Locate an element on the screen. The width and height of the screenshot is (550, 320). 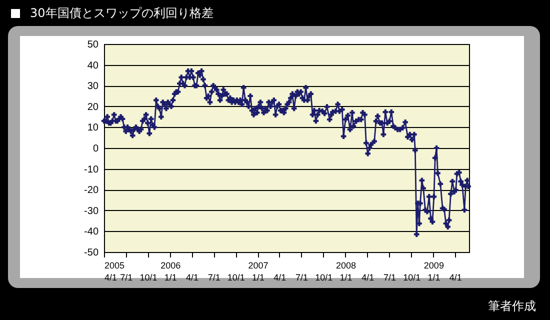
x-tick-label: 2006 1/1 is located at coordinates (170, 271).